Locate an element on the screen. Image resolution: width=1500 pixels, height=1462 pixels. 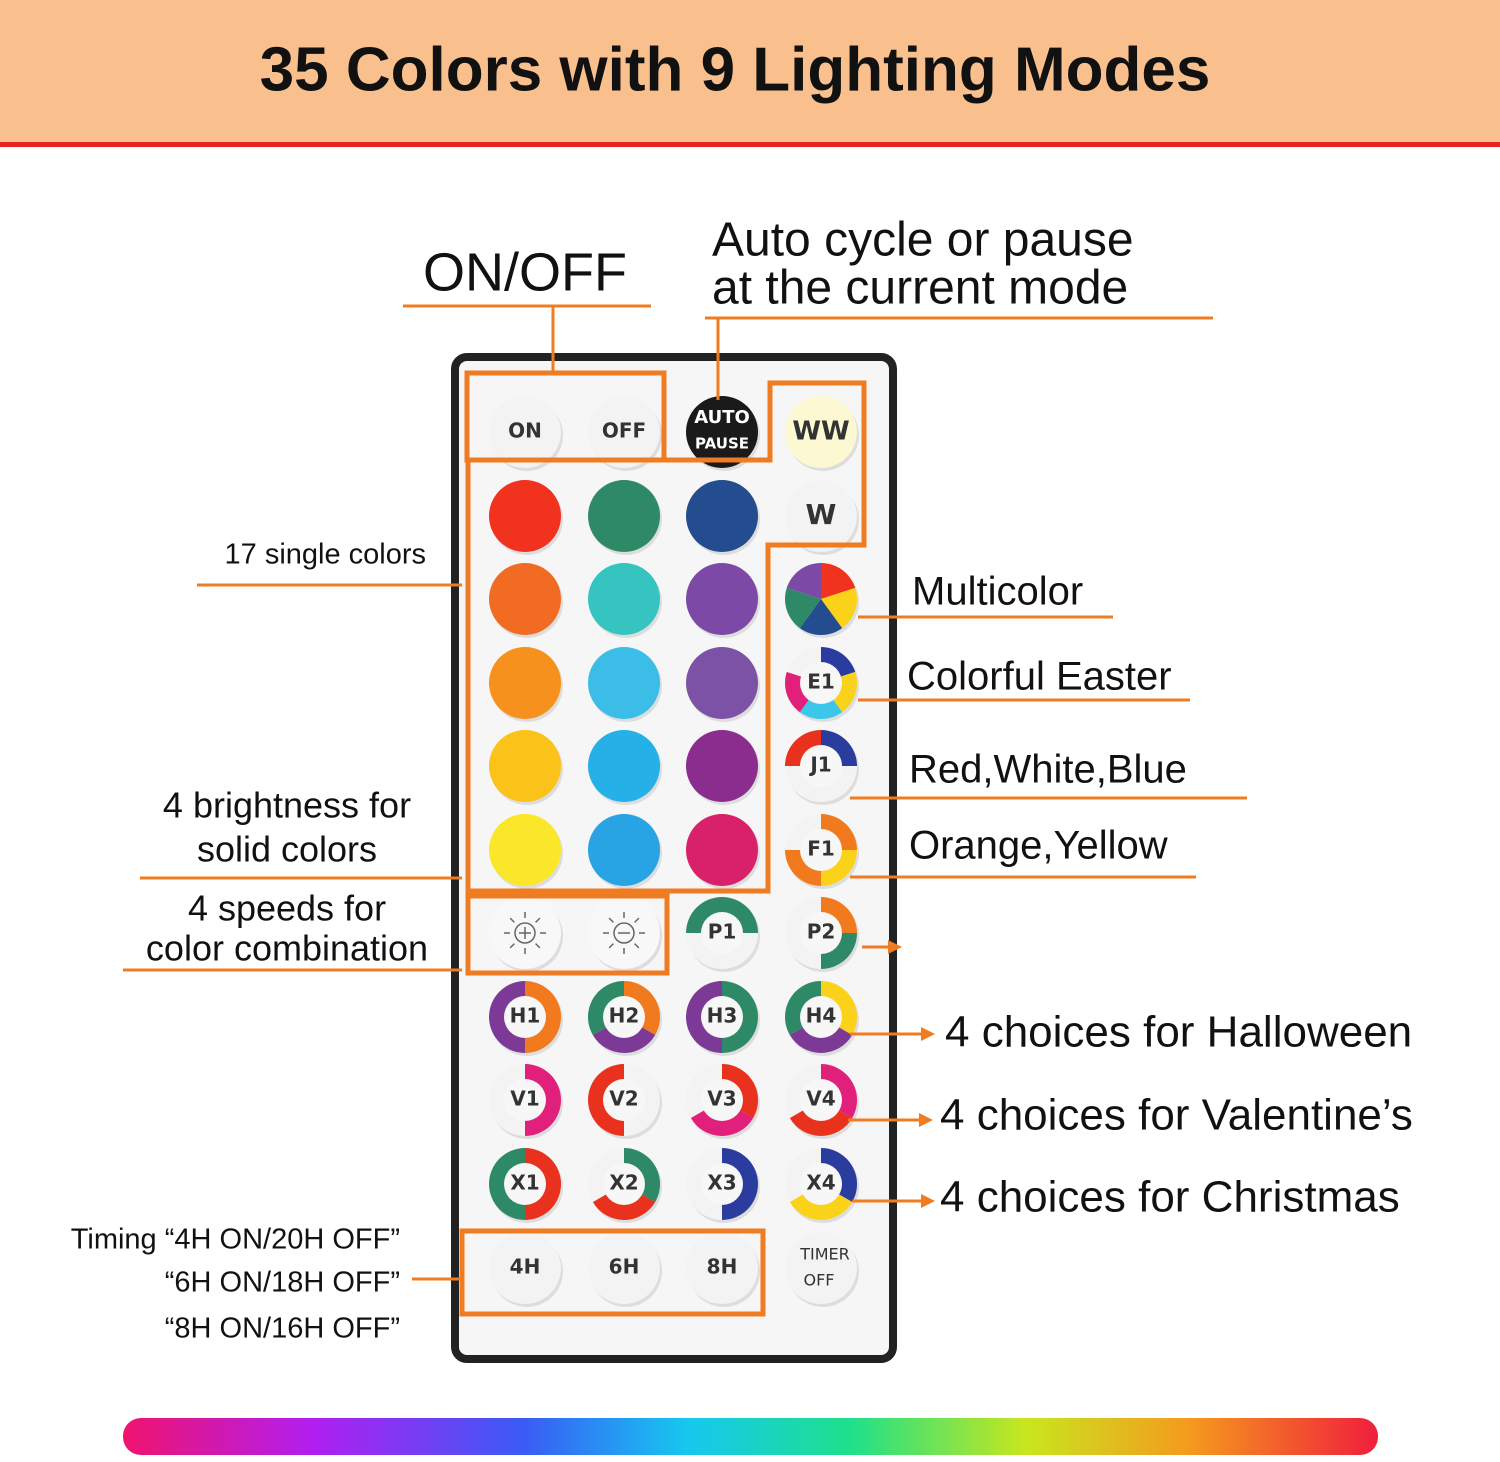
annotation: 4 choices for Christmas is located at coordinates (1170, 1197).